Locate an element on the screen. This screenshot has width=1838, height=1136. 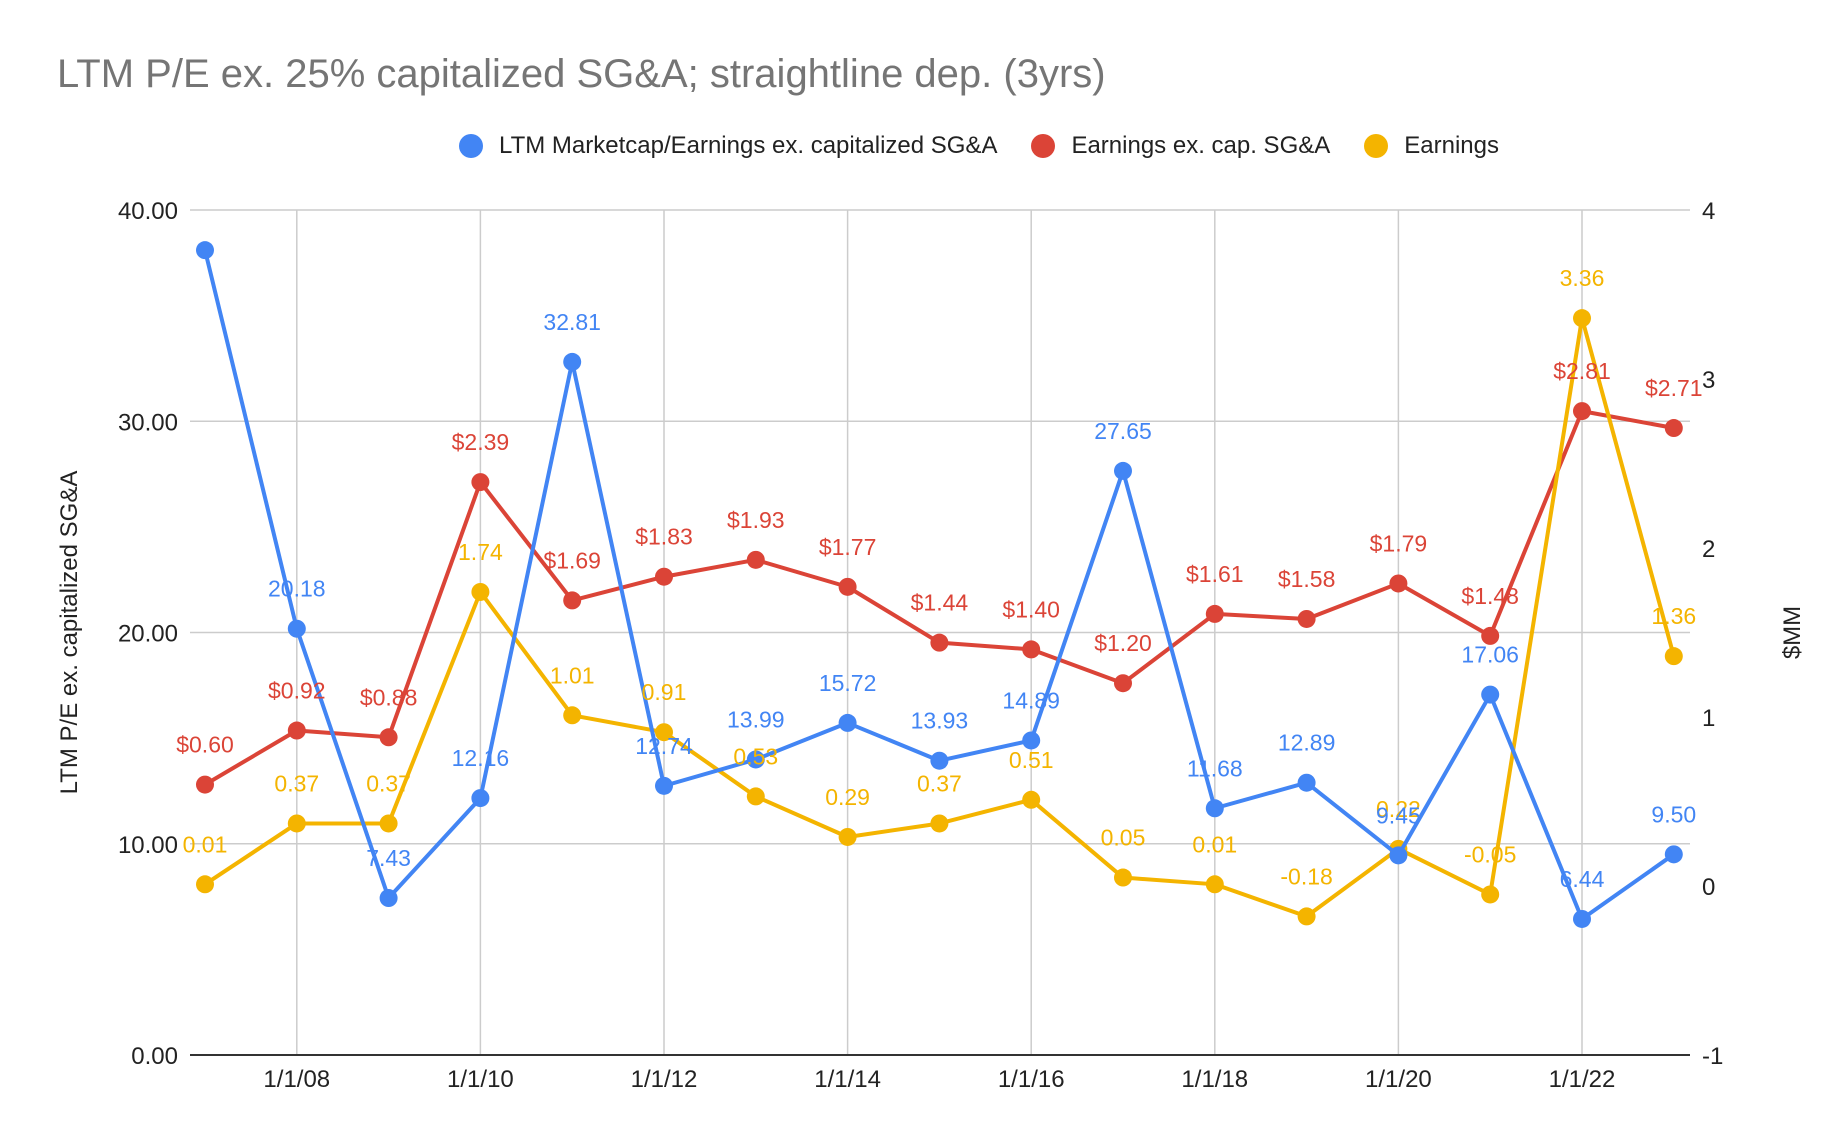
data-label-pe: 15.72 is located at coordinates (848, 683).